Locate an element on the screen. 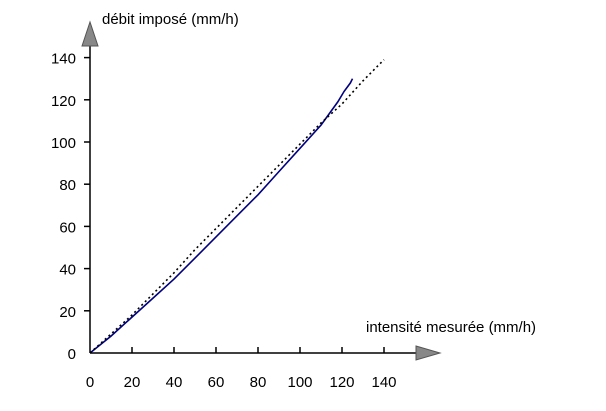 This screenshot has width=606, height=411. y-ticks: 0 20 40 60 80 100 120 140 is located at coordinates (70, 207).